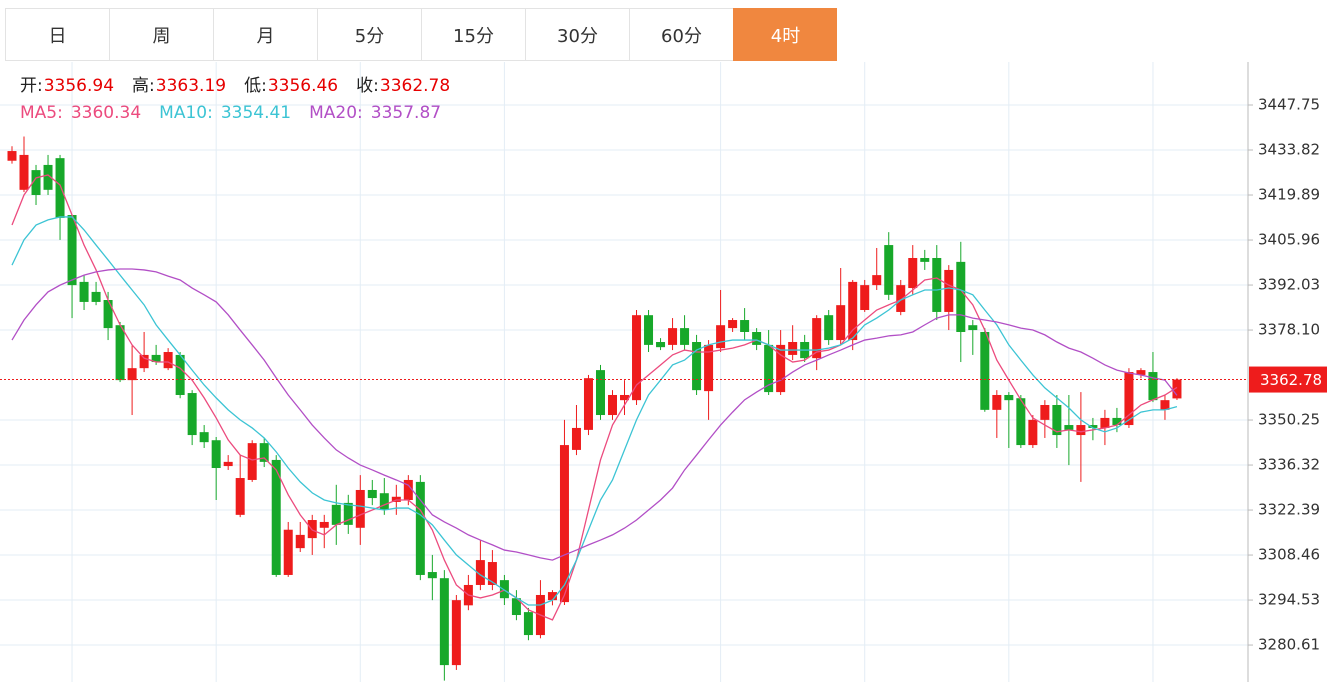 This screenshot has width=1327, height=682. What do you see at coordinates (191, 86) in the screenshot?
I see `ohlc-value: 3363.19` at bounding box center [191, 86].